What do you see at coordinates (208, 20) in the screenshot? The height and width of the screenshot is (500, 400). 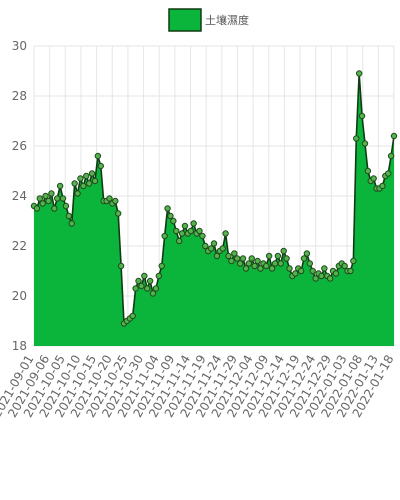 I see `legend: 土壤濕度` at bounding box center [208, 20].